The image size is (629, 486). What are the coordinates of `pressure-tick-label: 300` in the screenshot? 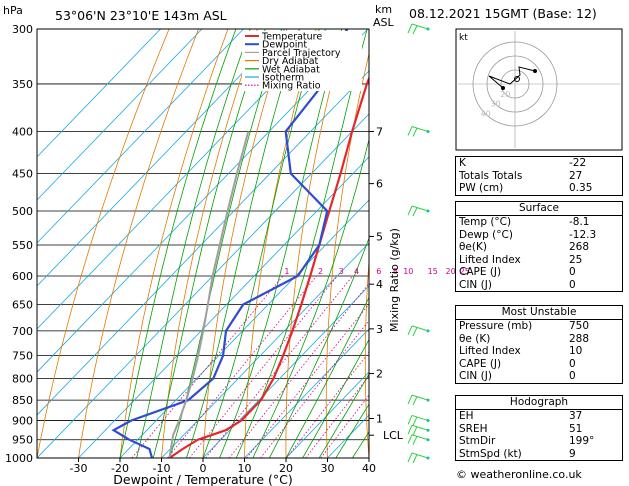 It's located at (22, 29).